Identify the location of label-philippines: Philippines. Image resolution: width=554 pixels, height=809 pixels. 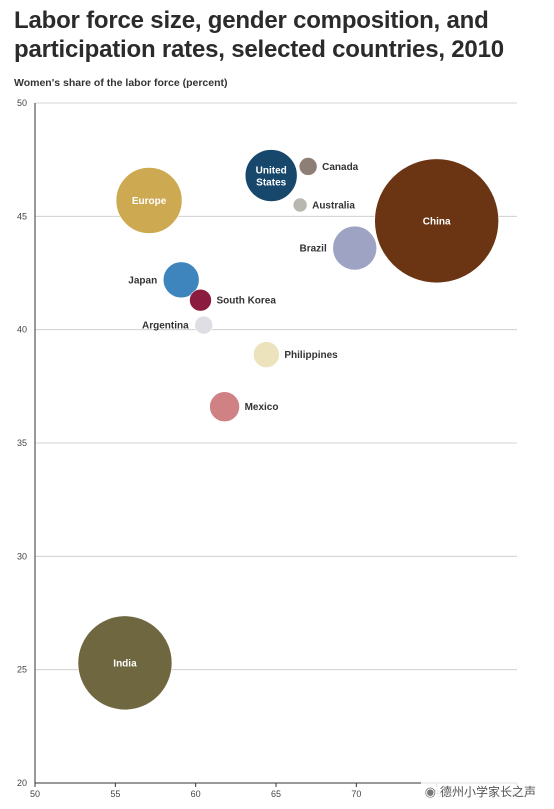
(311, 355).